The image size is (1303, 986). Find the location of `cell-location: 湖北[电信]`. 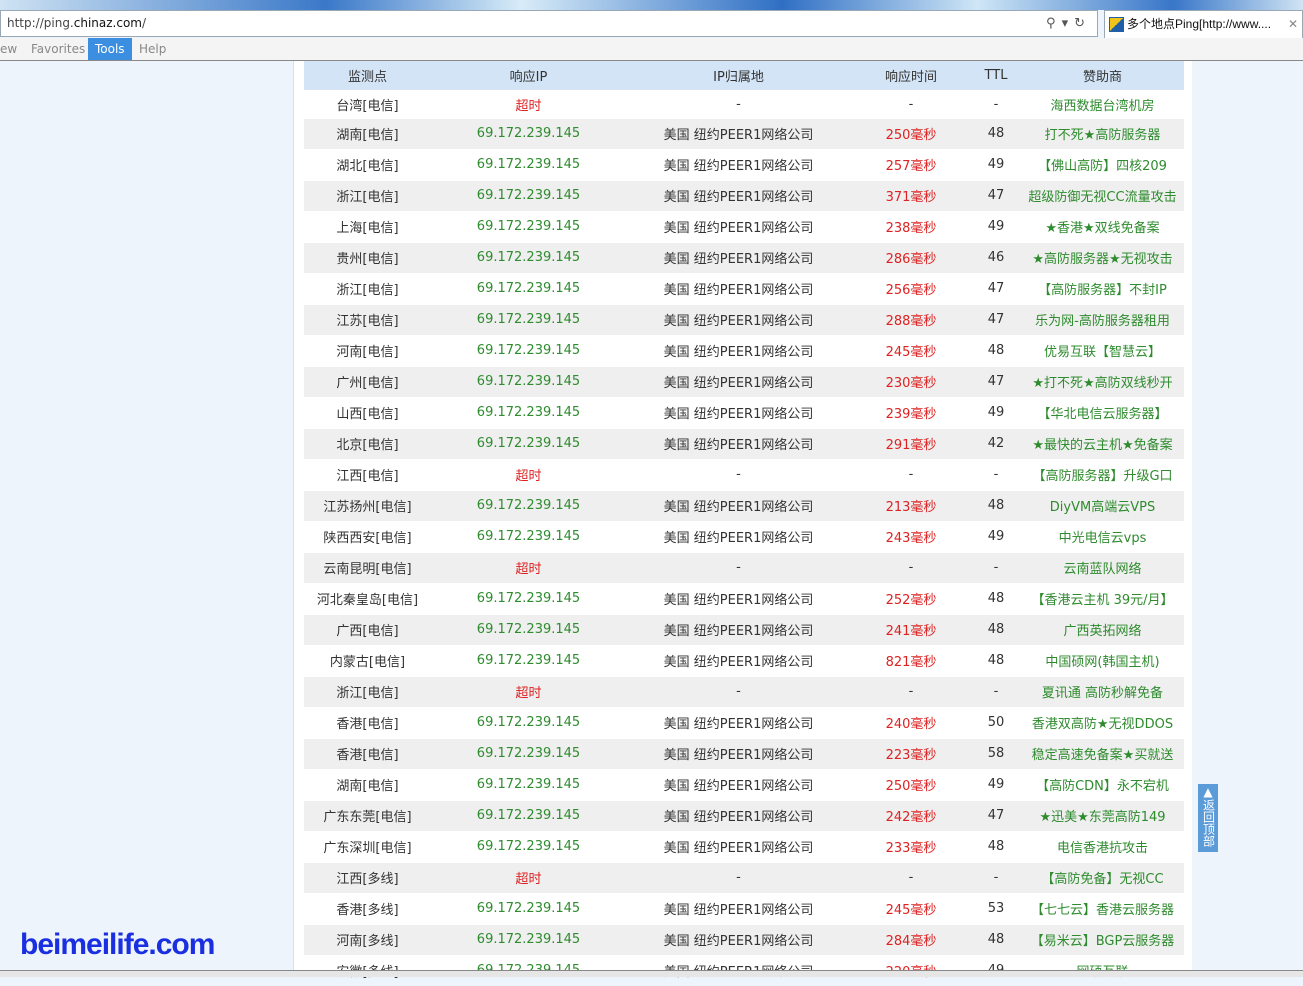

cell-location: 湖北[电信] is located at coordinates (367, 164).